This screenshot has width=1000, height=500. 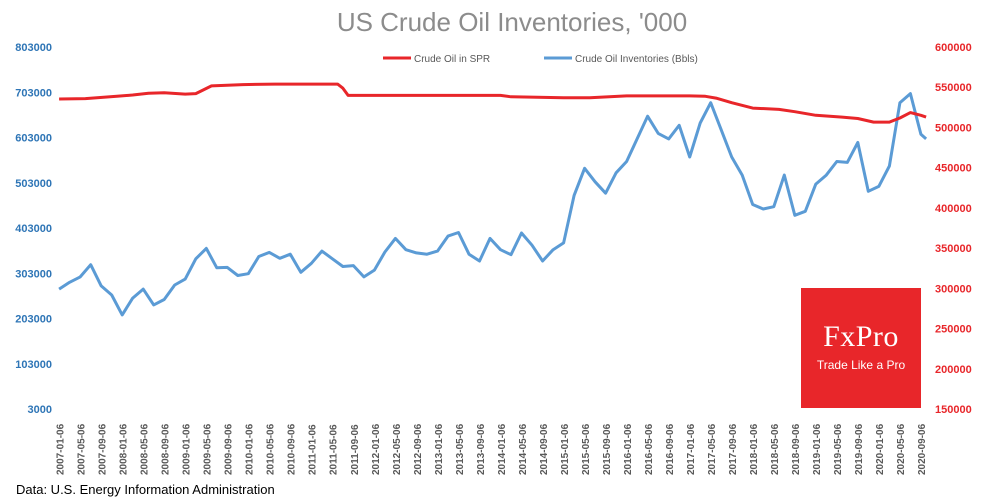 I want to click on x-tick-label: 2011-09-06, so click(x=355, y=449).